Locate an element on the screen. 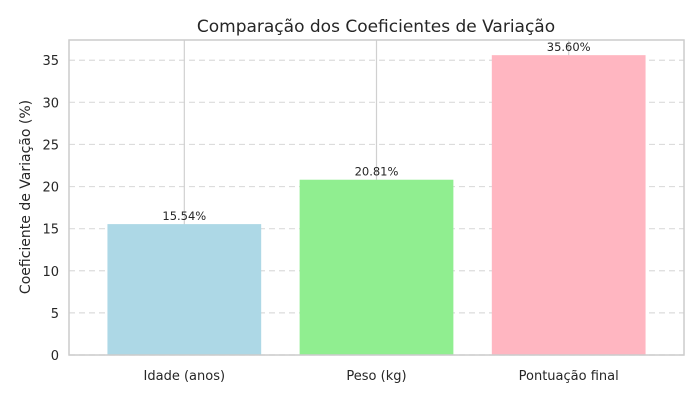  y-tick-label: 30 is located at coordinates (50, 103).